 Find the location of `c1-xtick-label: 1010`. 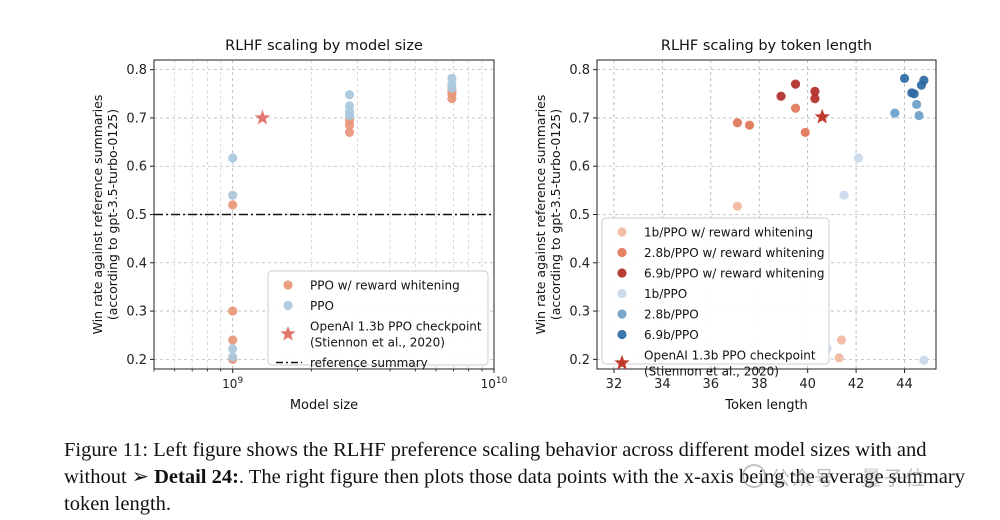

c1-xtick-label: 1010 is located at coordinates (494, 383).